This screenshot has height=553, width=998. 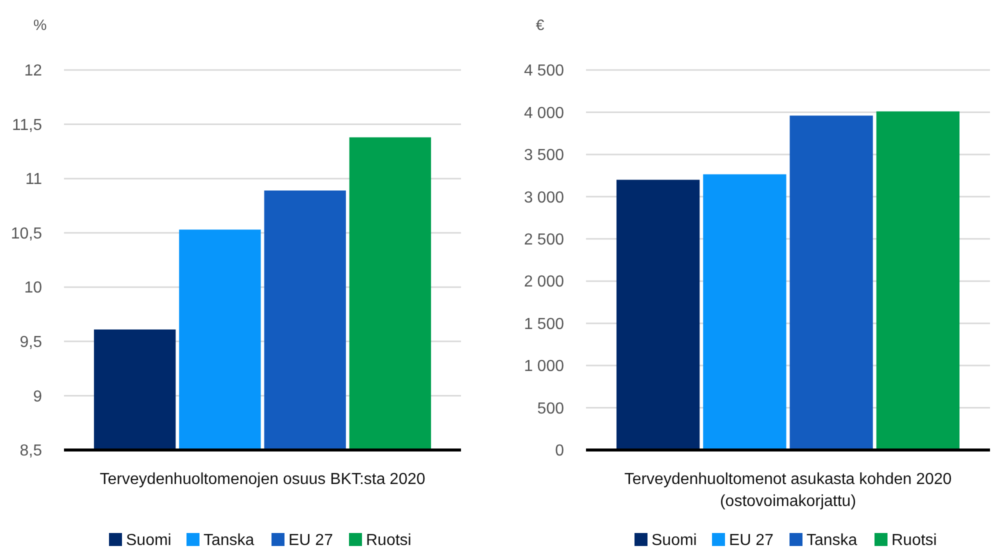 What do you see at coordinates (37, 397) in the screenshot?
I see `y-tick-label: 9` at bounding box center [37, 397].